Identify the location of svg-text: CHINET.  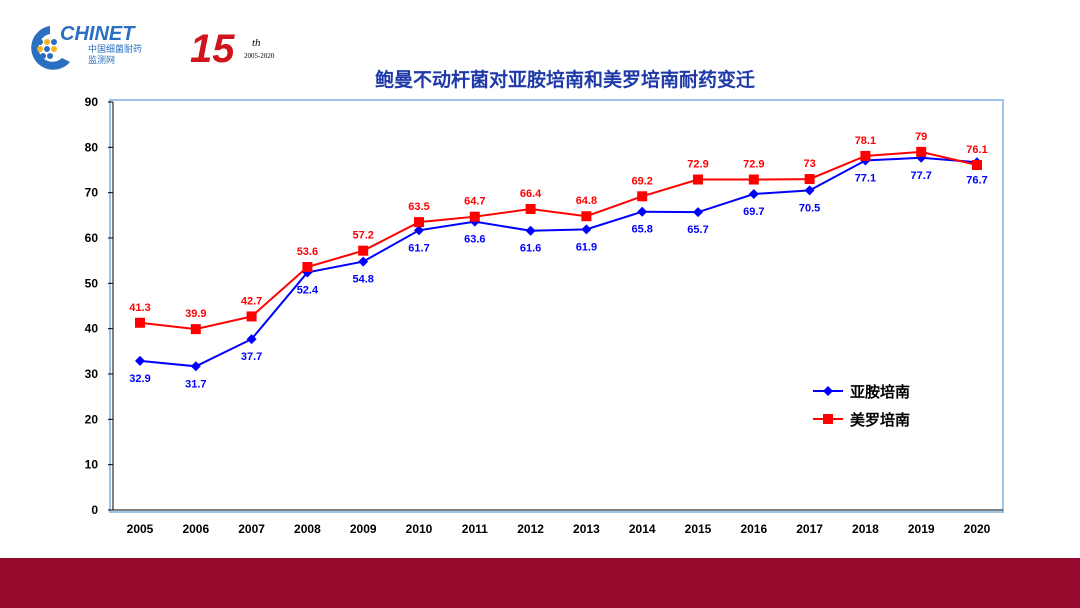
(98, 34).